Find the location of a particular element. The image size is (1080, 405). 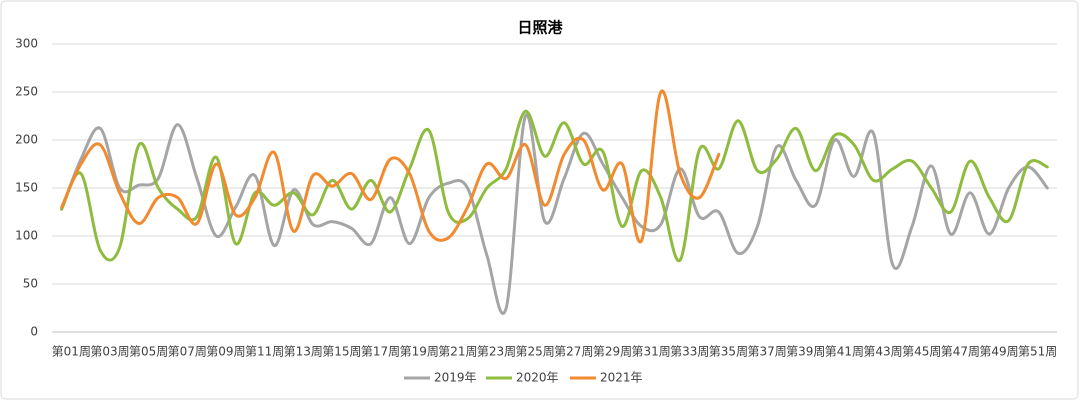

x-tick-label: 第33周 is located at coordinates (689, 352).